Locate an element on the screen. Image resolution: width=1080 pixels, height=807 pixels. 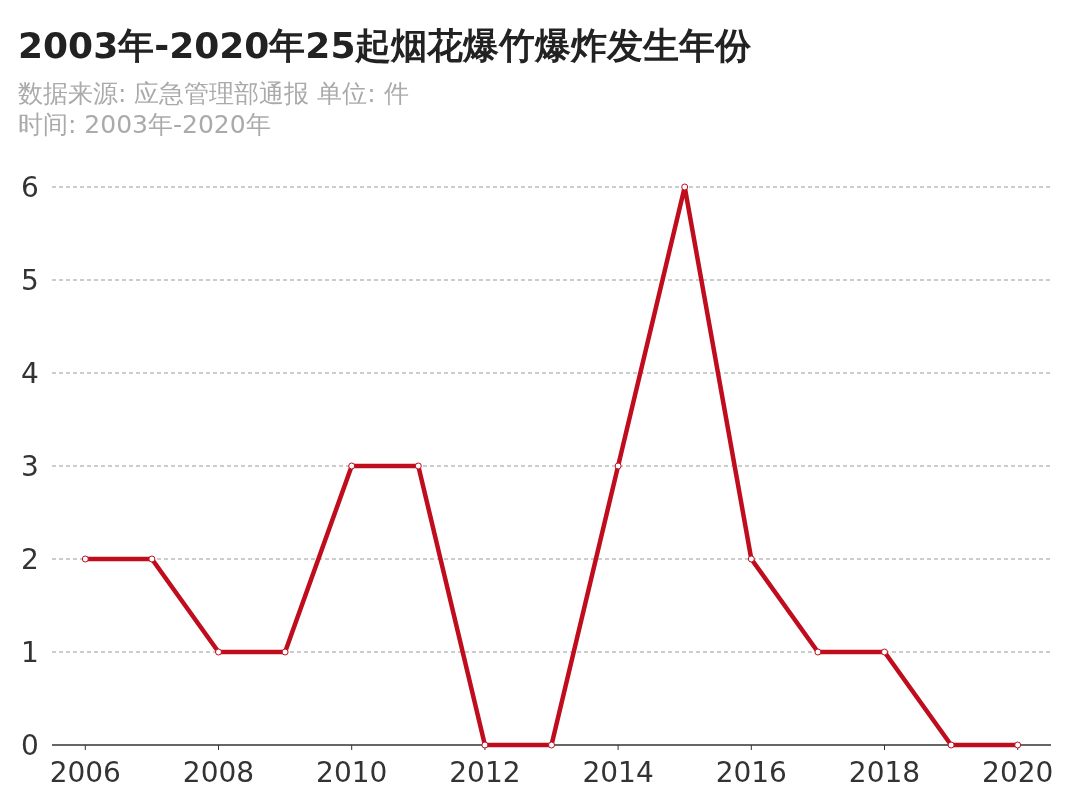
x-tick-label: 2020 is located at coordinates (1018, 772).